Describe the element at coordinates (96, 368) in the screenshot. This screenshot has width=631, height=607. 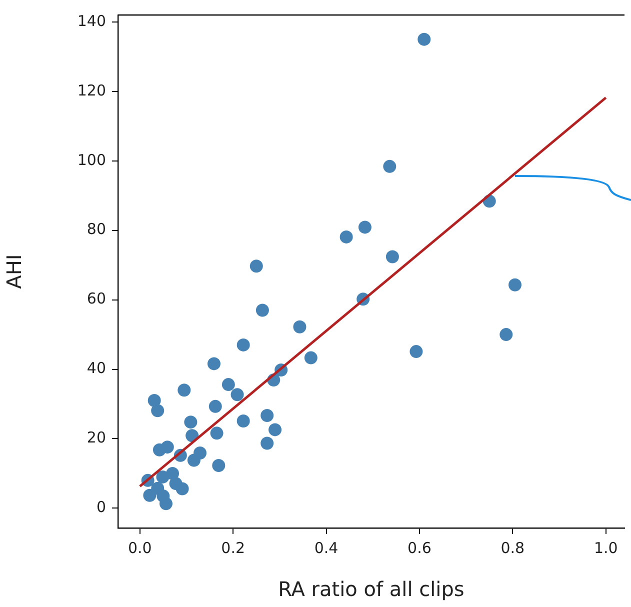
I see `y-tick-label: 40` at that location.